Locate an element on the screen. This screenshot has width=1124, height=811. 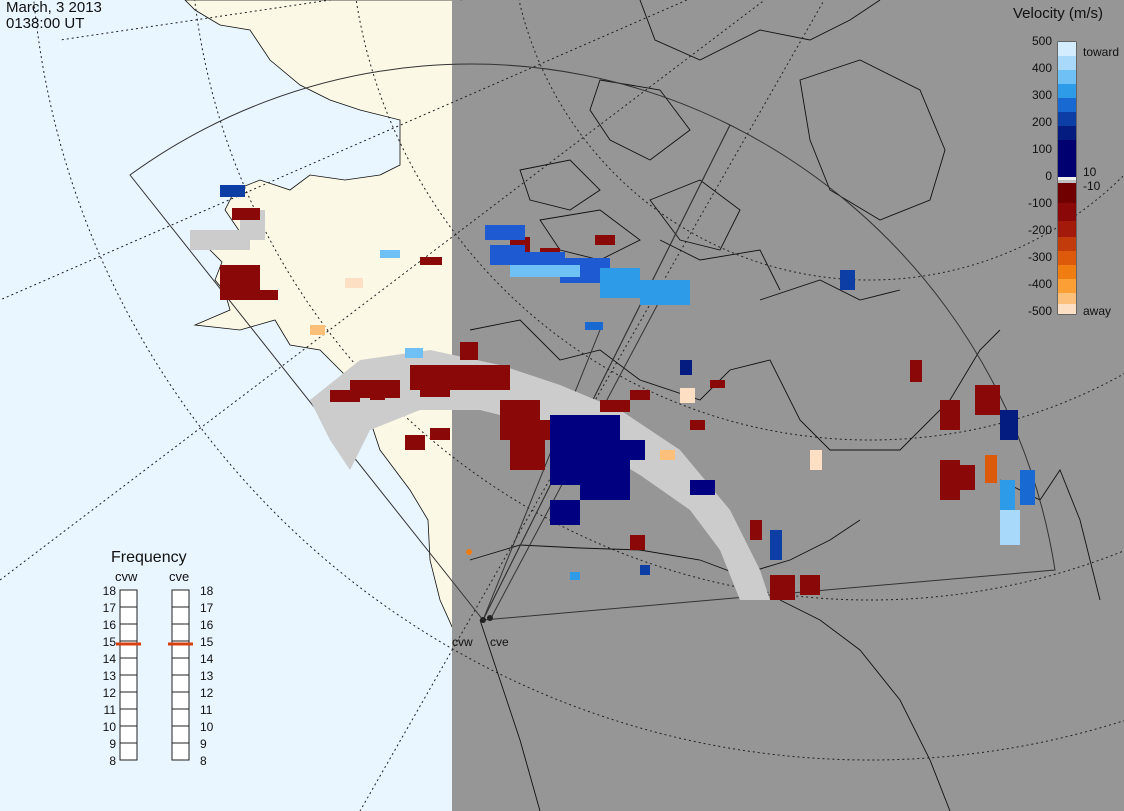
legend-tick: -100 is located at coordinates (1039, 203).